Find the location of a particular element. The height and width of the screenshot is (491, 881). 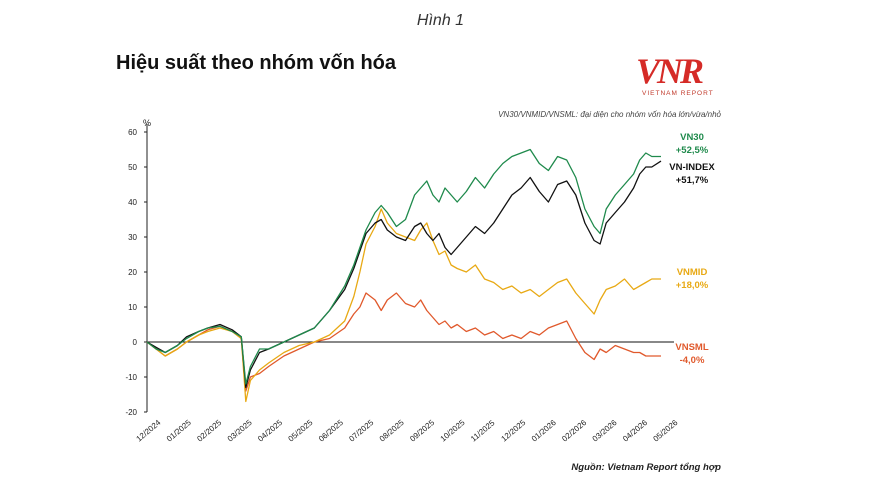

y-tick-label: 60 is located at coordinates (132, 132).